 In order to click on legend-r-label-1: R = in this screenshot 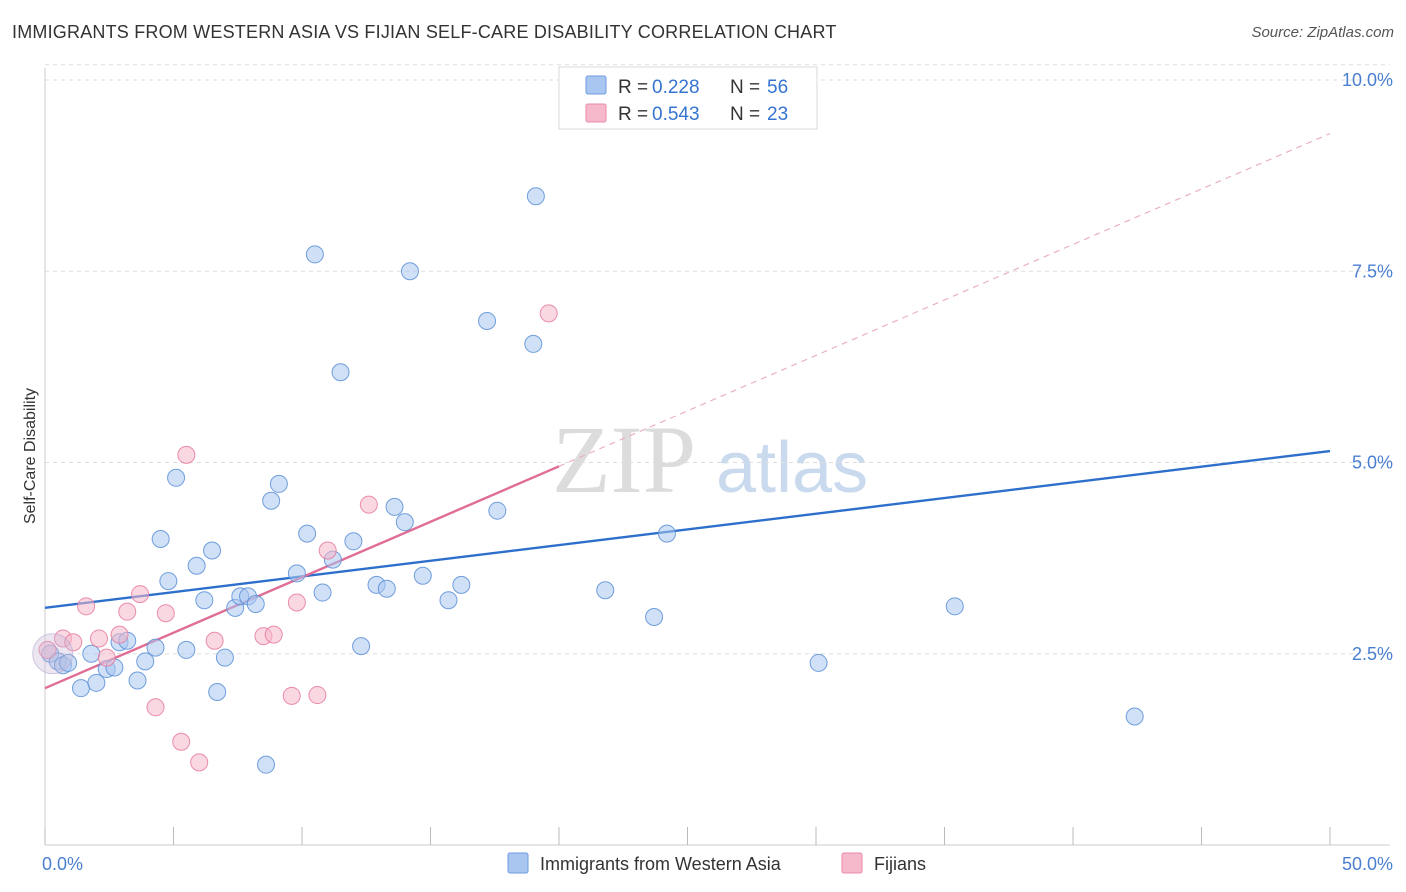, I will do `click(633, 87)`.